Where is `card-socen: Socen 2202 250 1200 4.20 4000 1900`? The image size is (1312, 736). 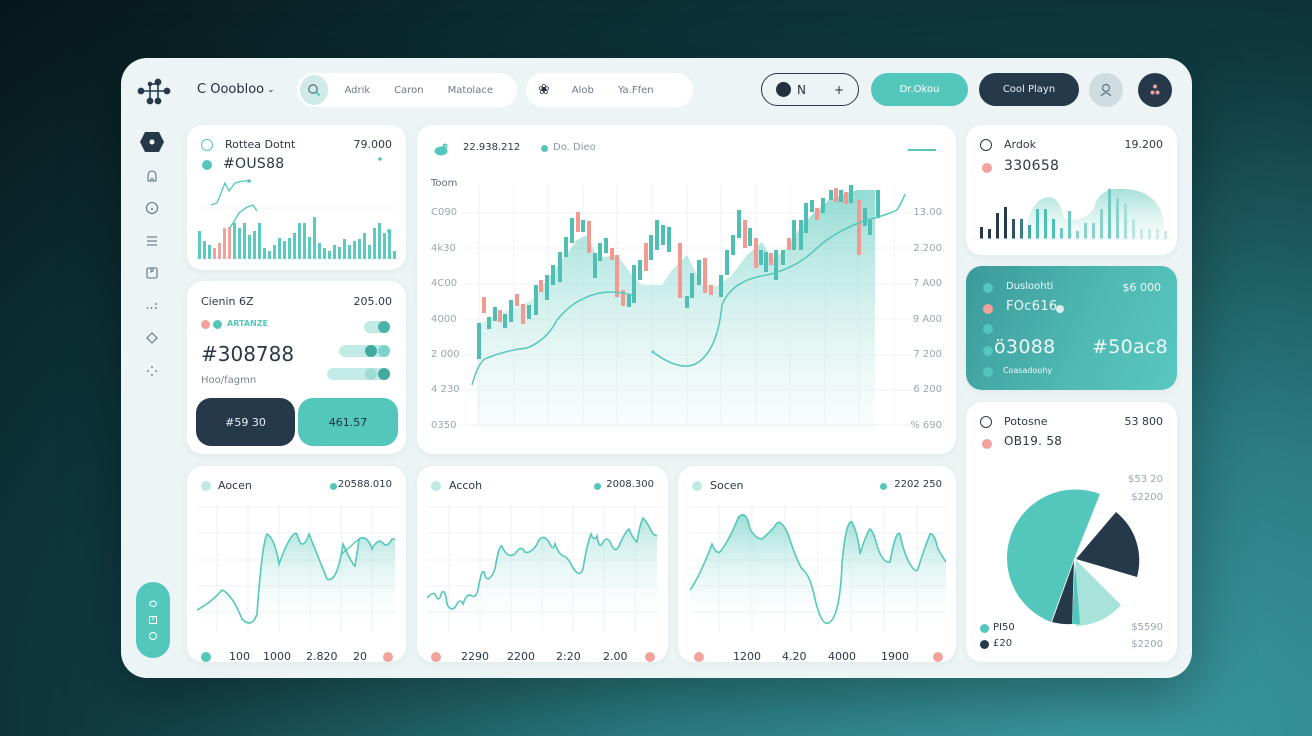
card-socen: Socen 2202 250 1200 4.20 4000 1900 is located at coordinates (817, 564).